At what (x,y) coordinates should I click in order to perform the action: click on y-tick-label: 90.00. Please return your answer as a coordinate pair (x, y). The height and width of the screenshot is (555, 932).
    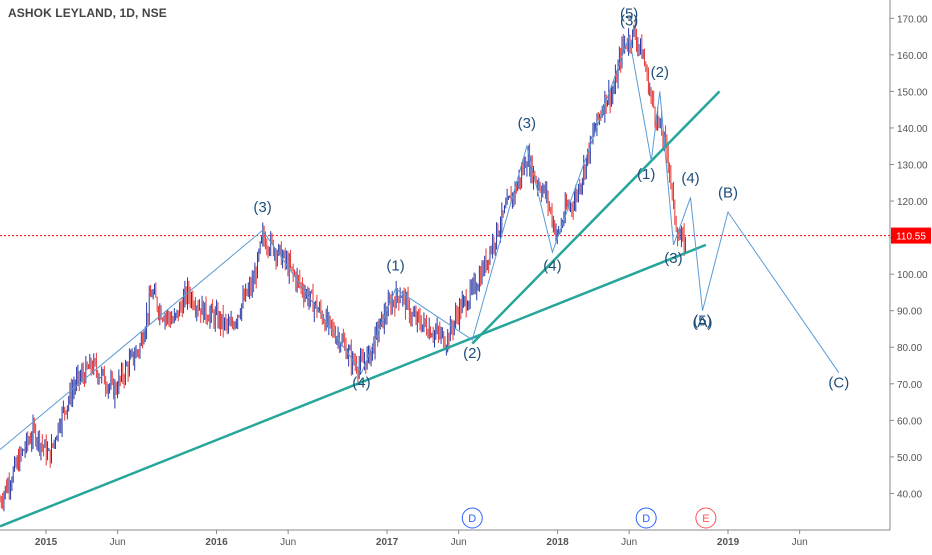
    Looking at the image, I should click on (909, 312).